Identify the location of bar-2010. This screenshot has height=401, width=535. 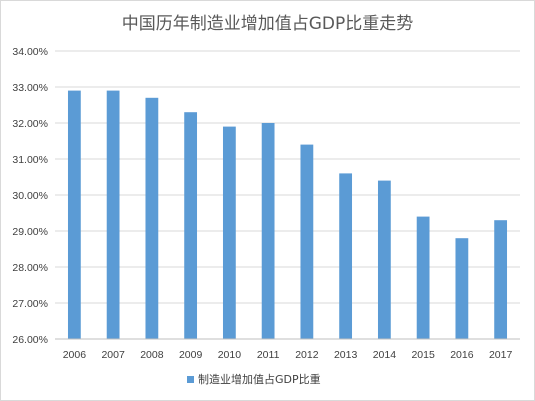
(229, 232).